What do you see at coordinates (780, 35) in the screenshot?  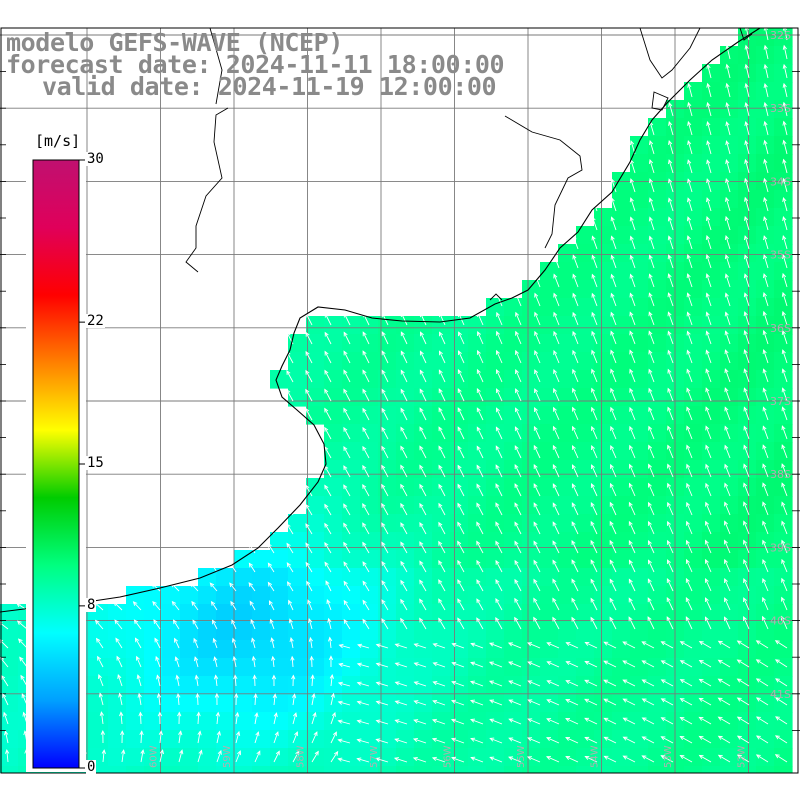 I see `lat-label: 32S` at bounding box center [780, 35].